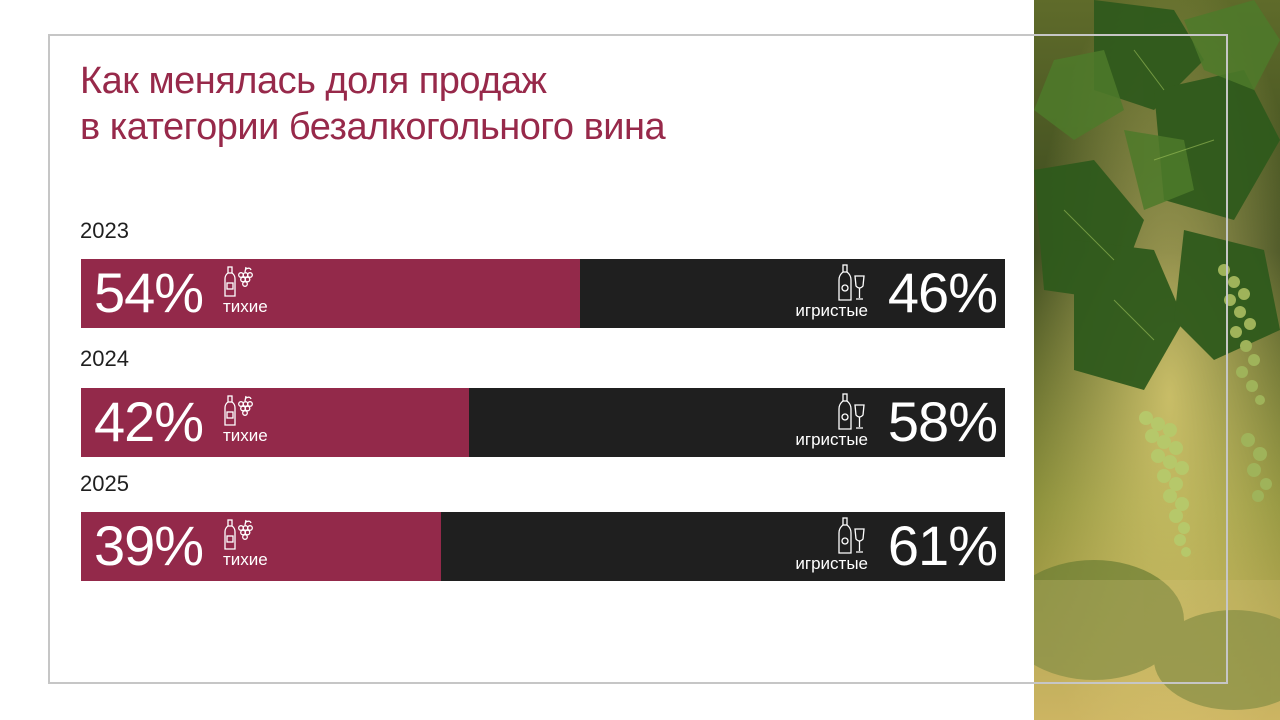 The height and width of the screenshot is (720, 1280). I want to click on year-label-2024: 2024, so click(104, 358).